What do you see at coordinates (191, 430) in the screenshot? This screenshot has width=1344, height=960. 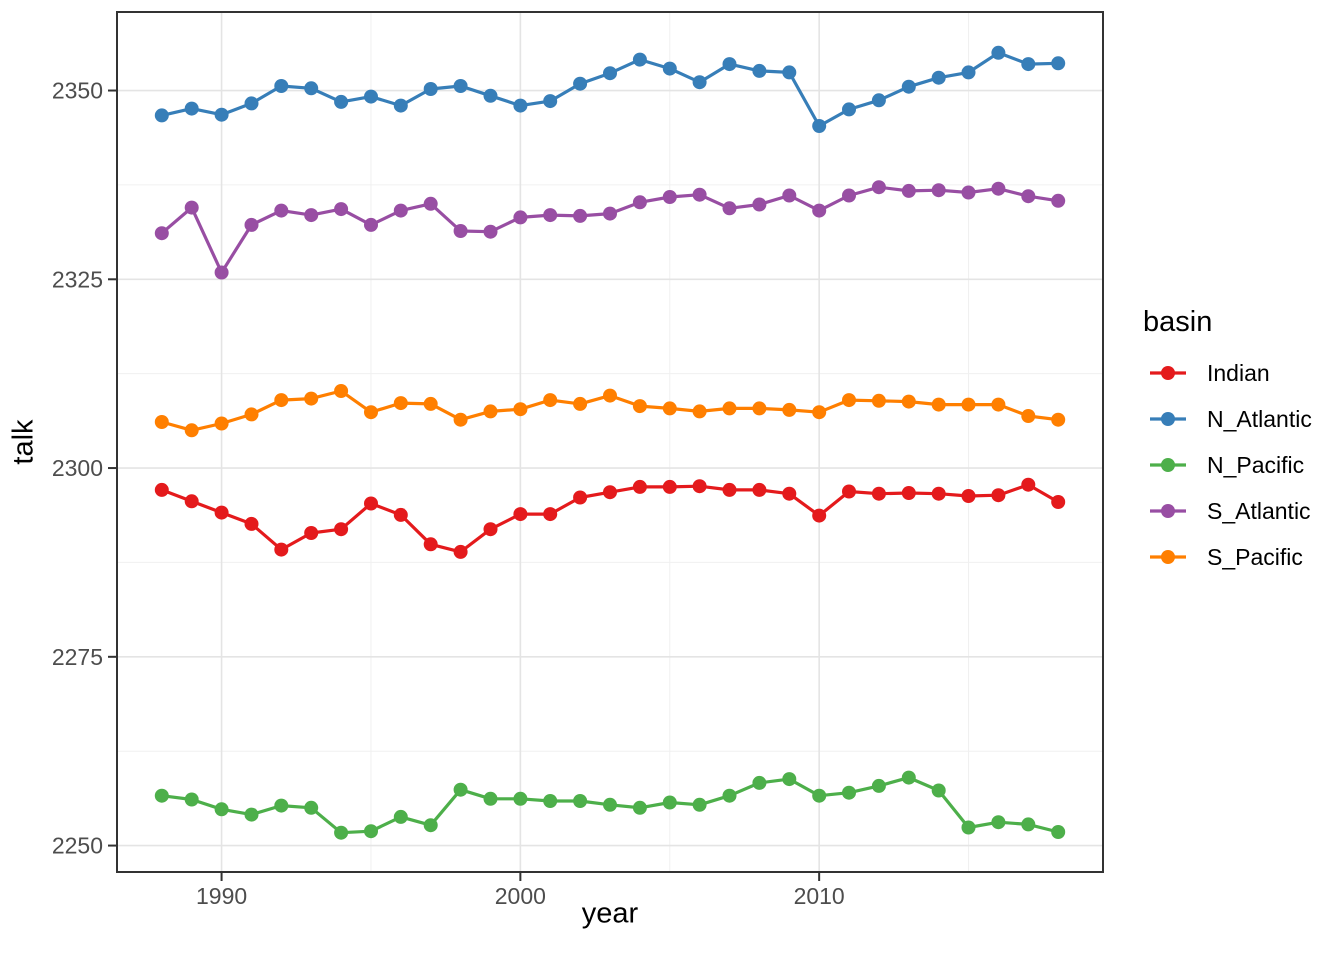 I see `data-point-S_Pacific-1989` at bounding box center [191, 430].